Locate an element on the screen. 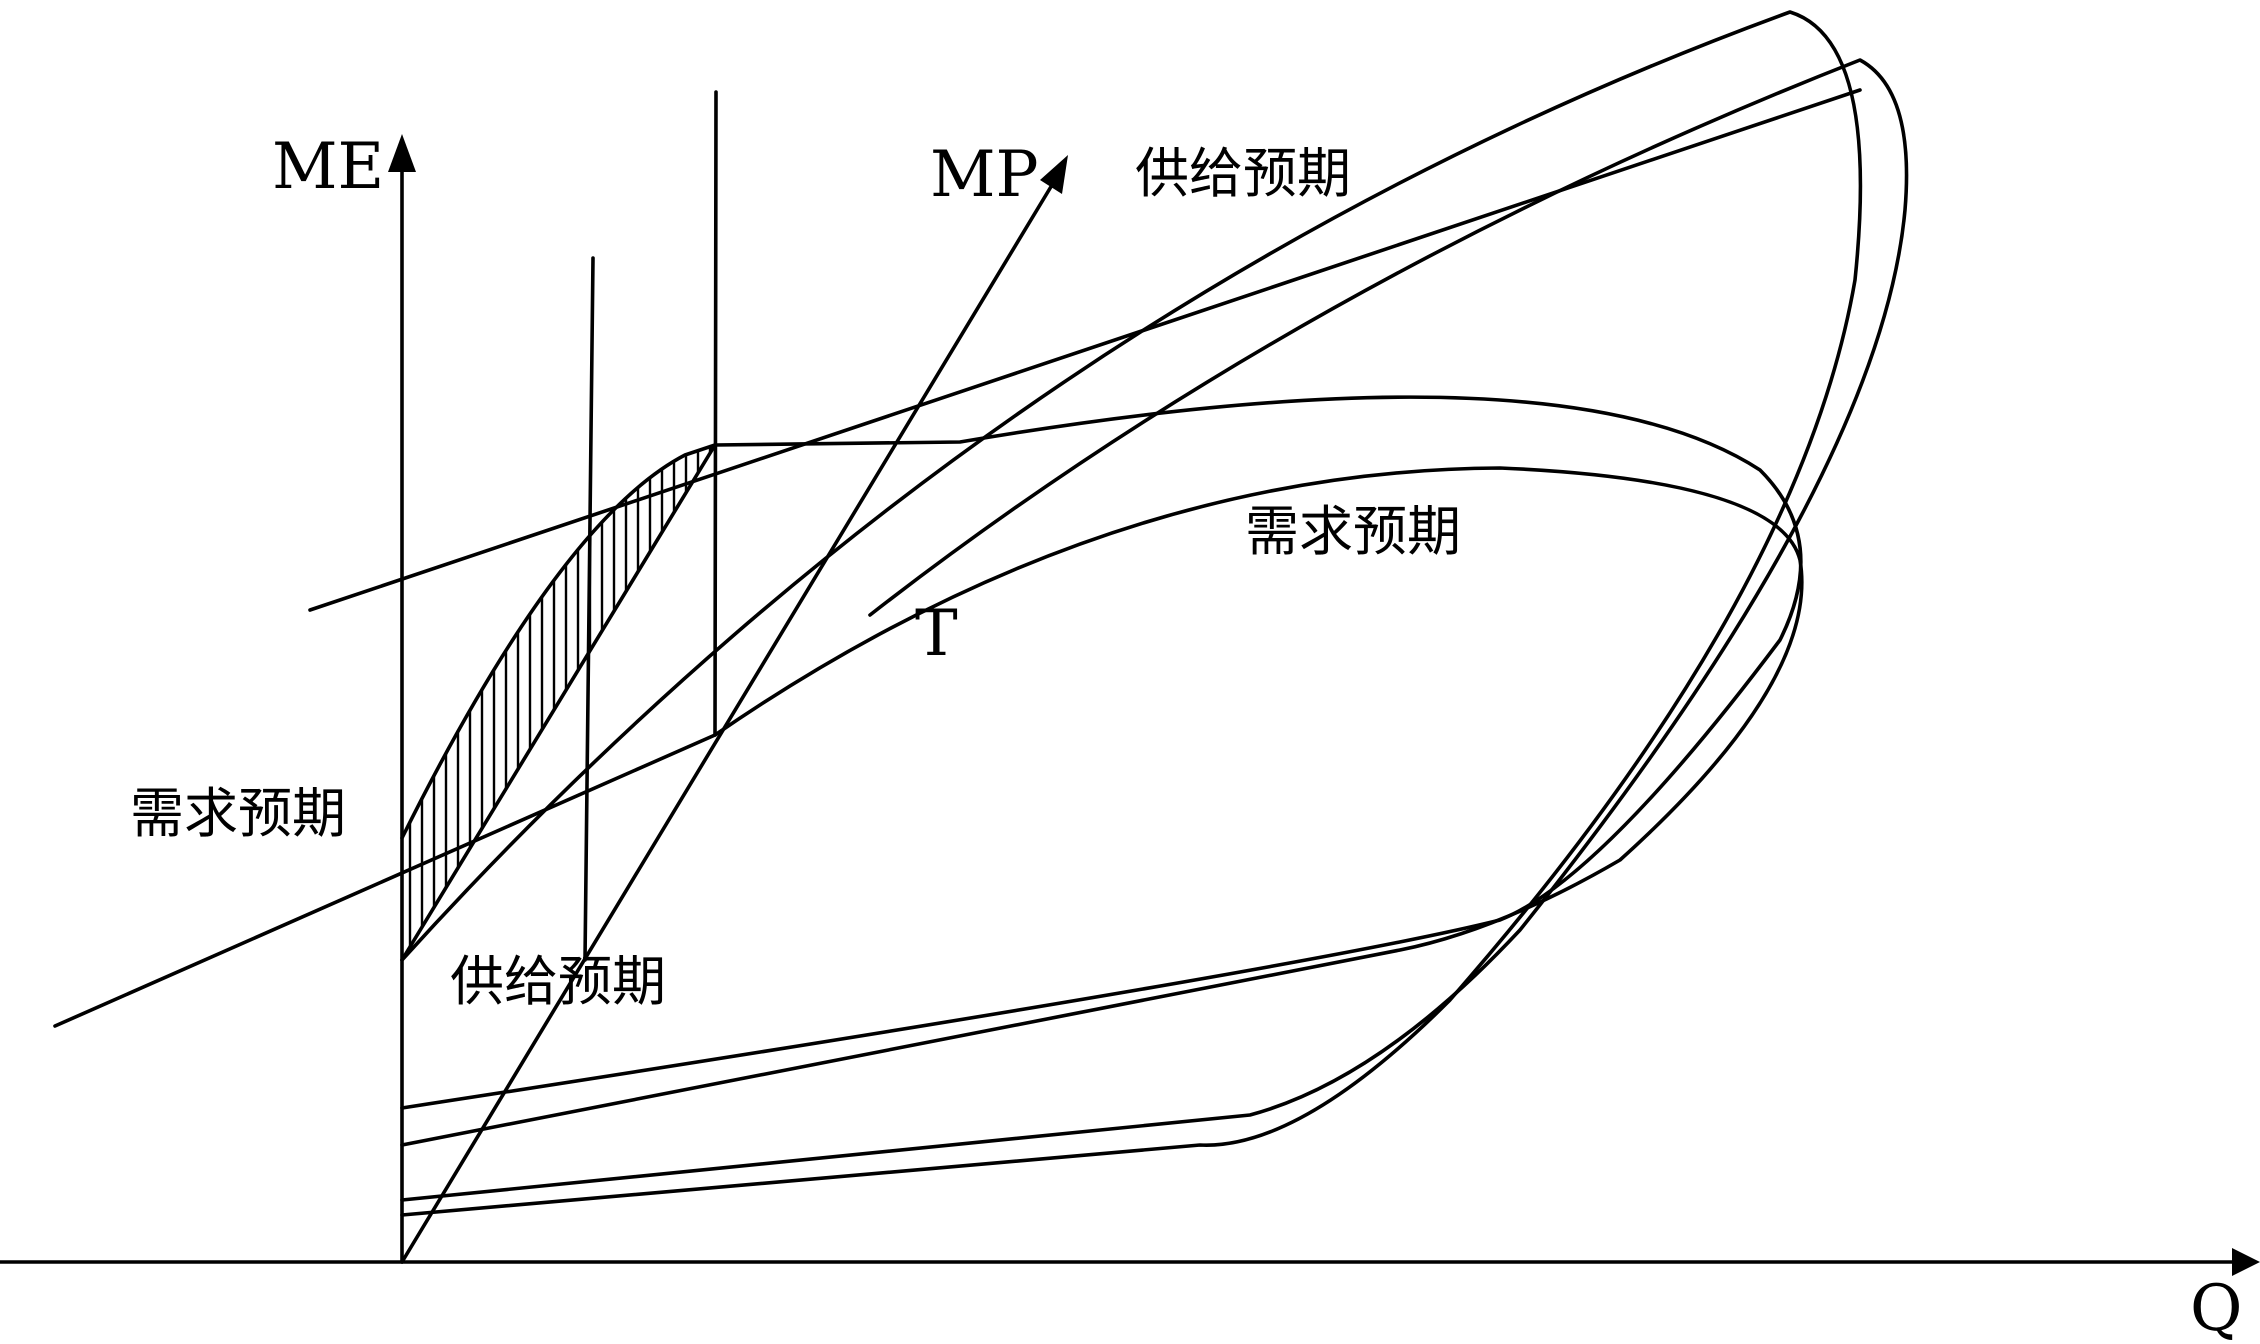  demand-expectation-line is located at coordinates (385, 880).